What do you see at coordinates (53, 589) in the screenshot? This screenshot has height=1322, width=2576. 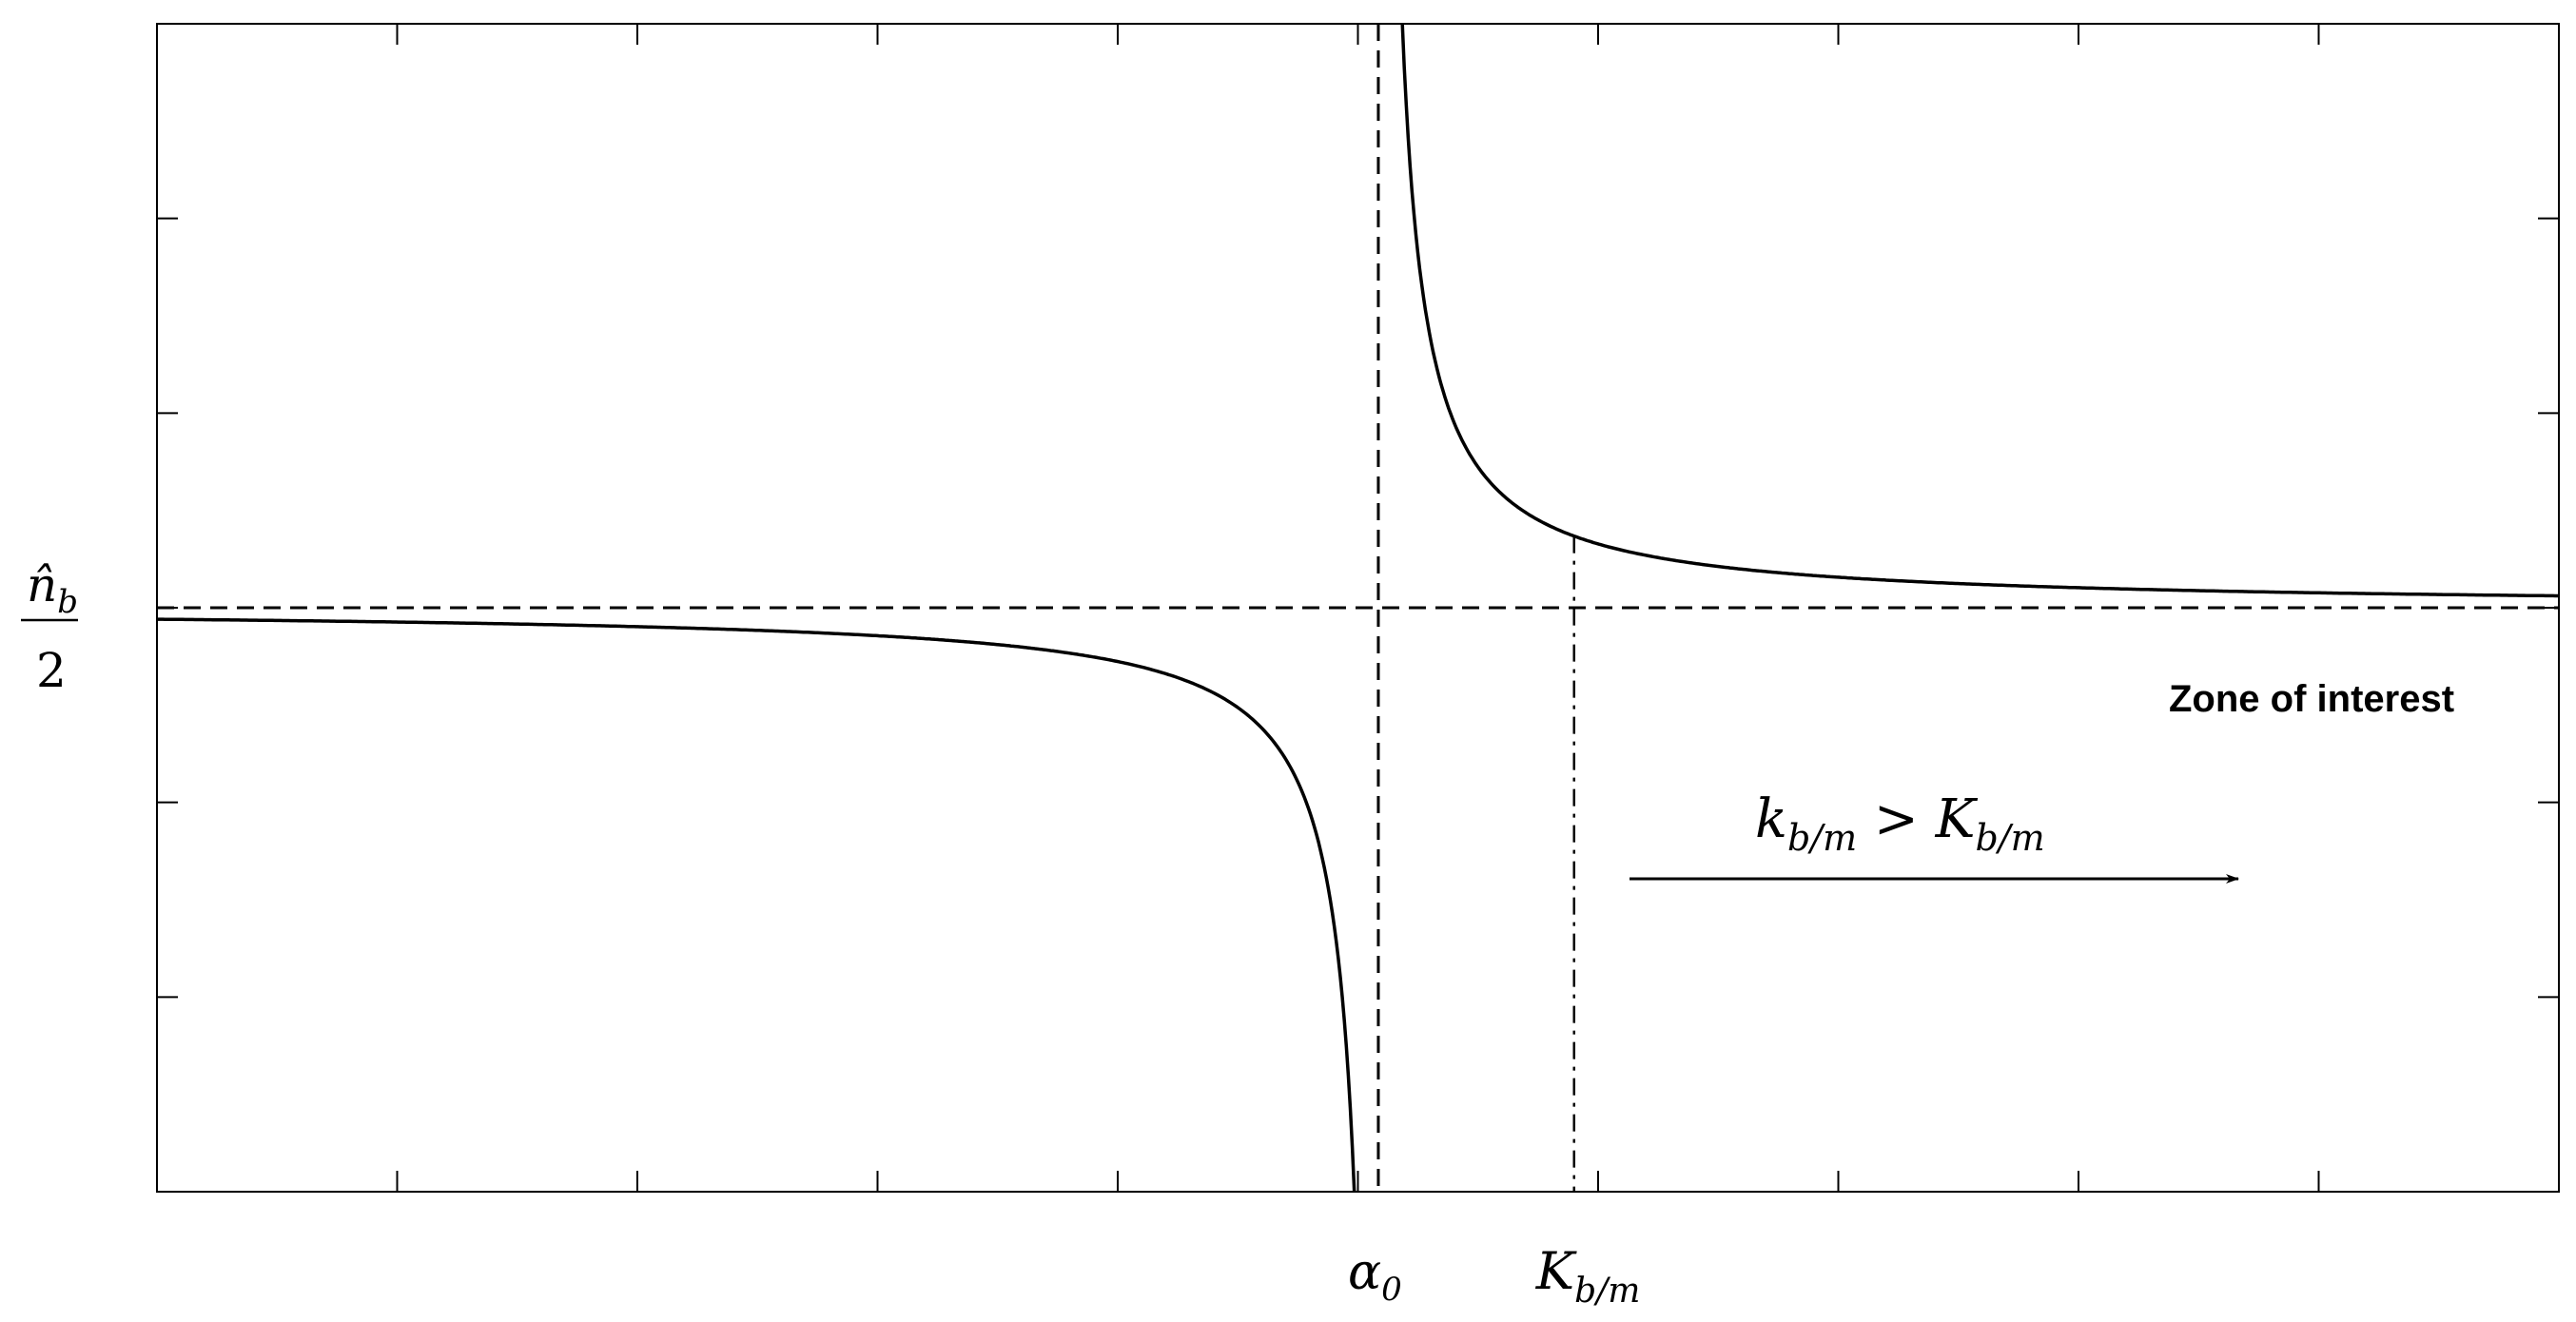 I see `ylabel-numerator: n̂b` at bounding box center [53, 589].